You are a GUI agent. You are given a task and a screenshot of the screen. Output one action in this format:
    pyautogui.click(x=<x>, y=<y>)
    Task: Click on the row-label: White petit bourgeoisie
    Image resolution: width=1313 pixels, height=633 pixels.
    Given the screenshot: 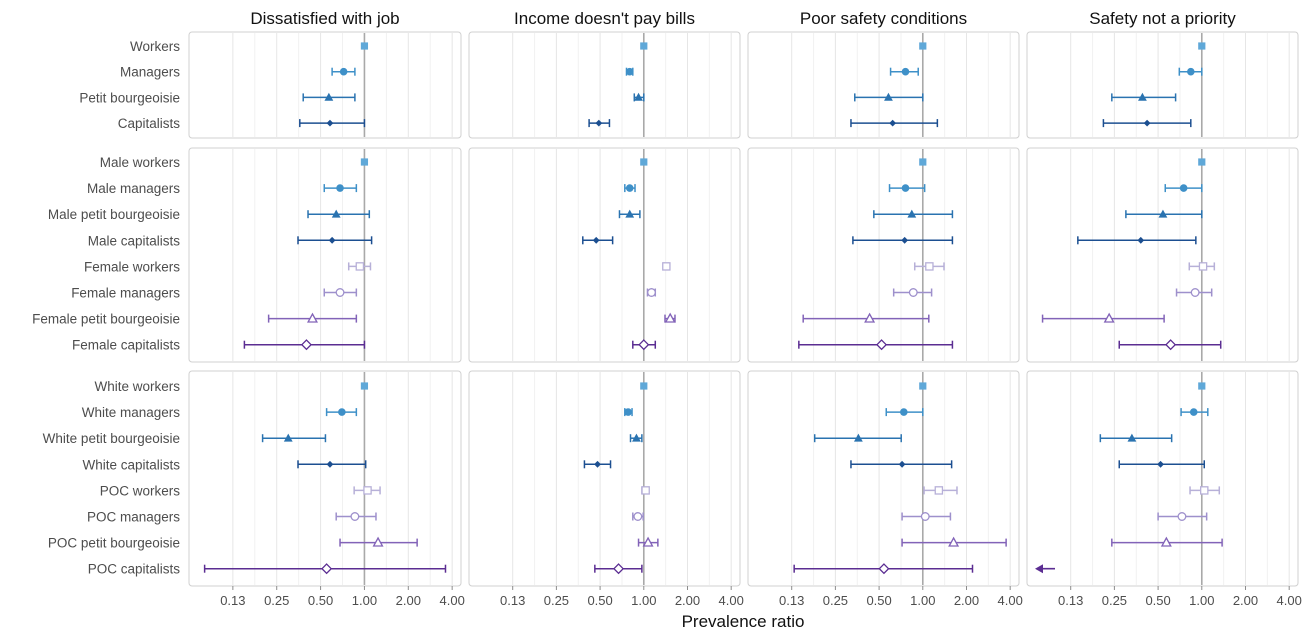 What is the action you would take?
    pyautogui.click(x=111, y=438)
    